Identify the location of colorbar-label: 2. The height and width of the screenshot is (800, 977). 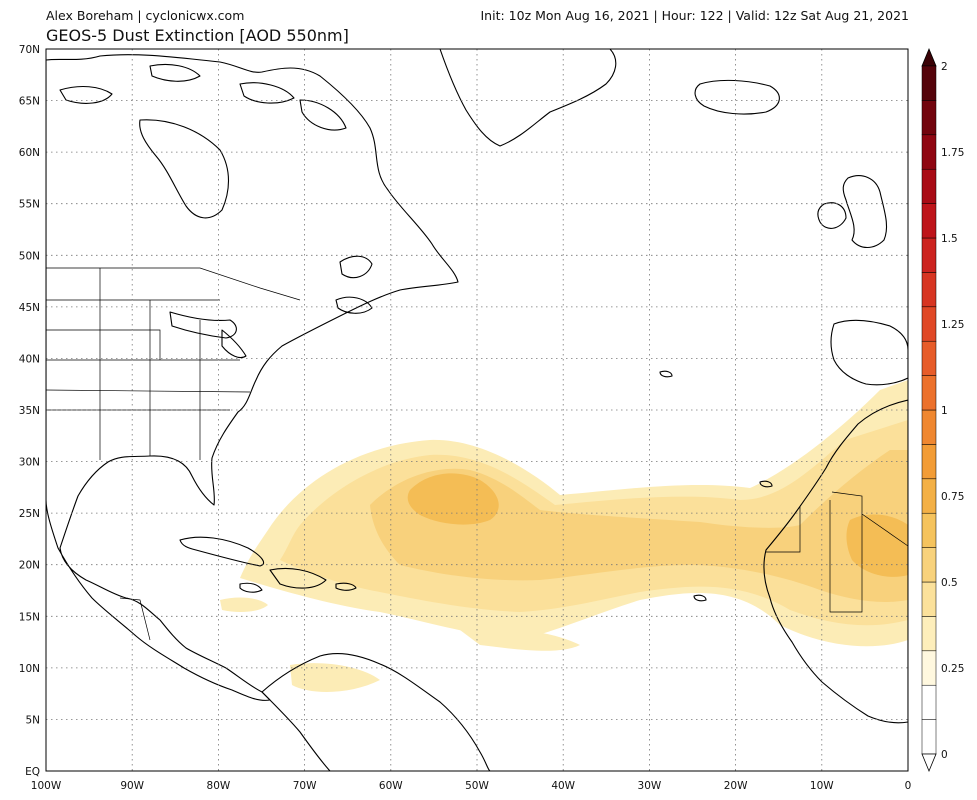
(944, 67).